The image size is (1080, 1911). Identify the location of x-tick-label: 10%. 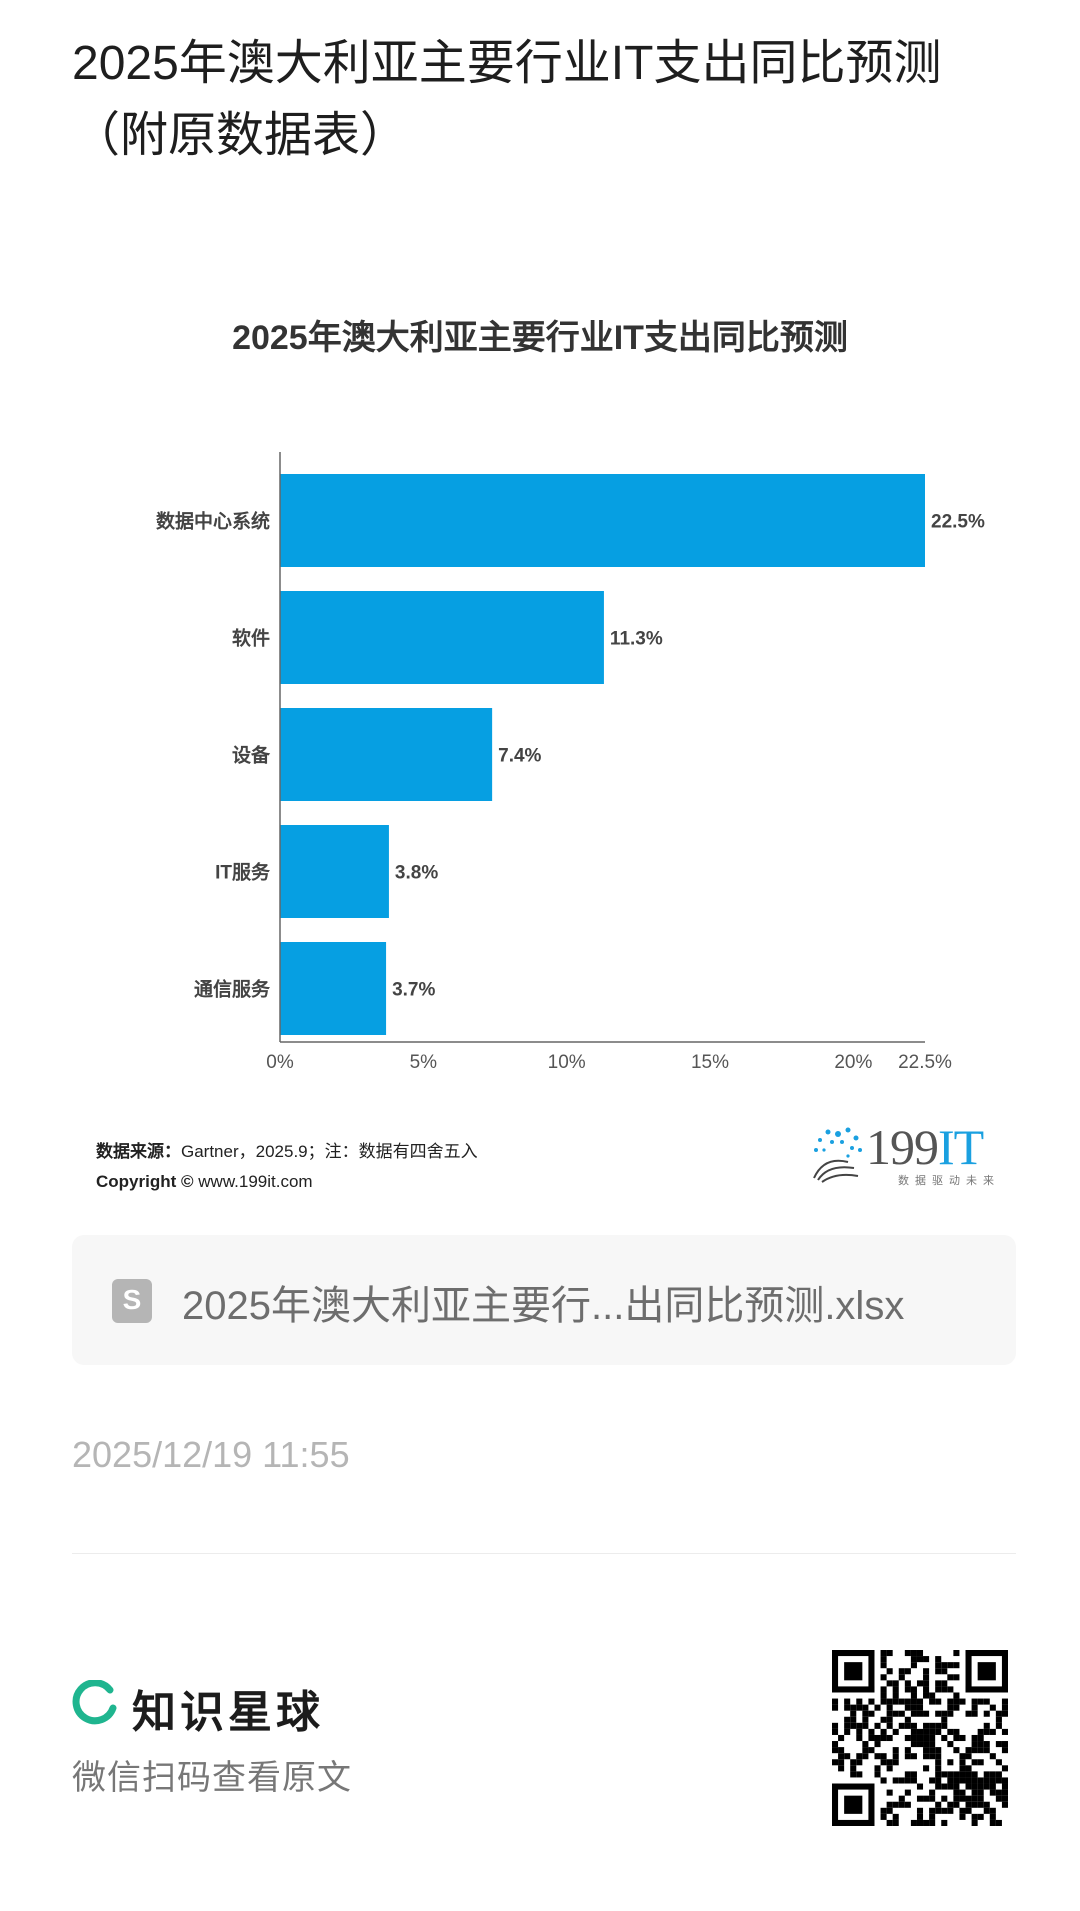
(567, 1062).